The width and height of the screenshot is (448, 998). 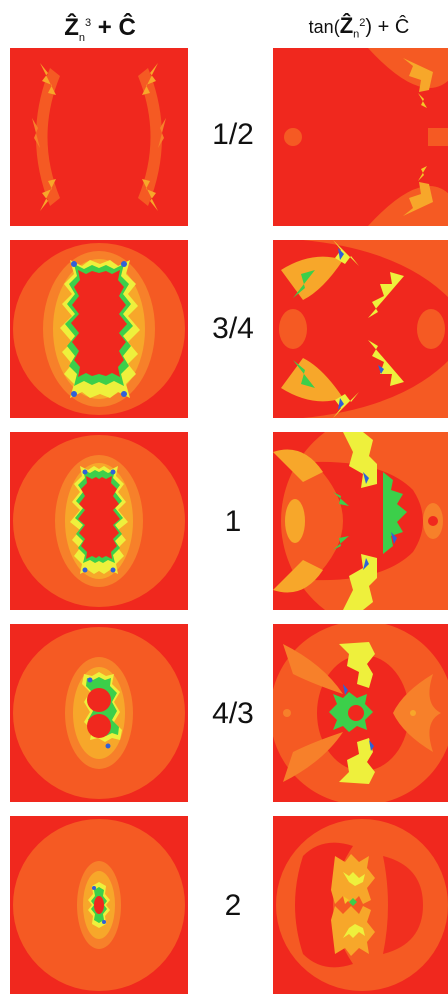 What do you see at coordinates (233, 328) in the screenshot?
I see `row-label-2: 3/4` at bounding box center [233, 328].